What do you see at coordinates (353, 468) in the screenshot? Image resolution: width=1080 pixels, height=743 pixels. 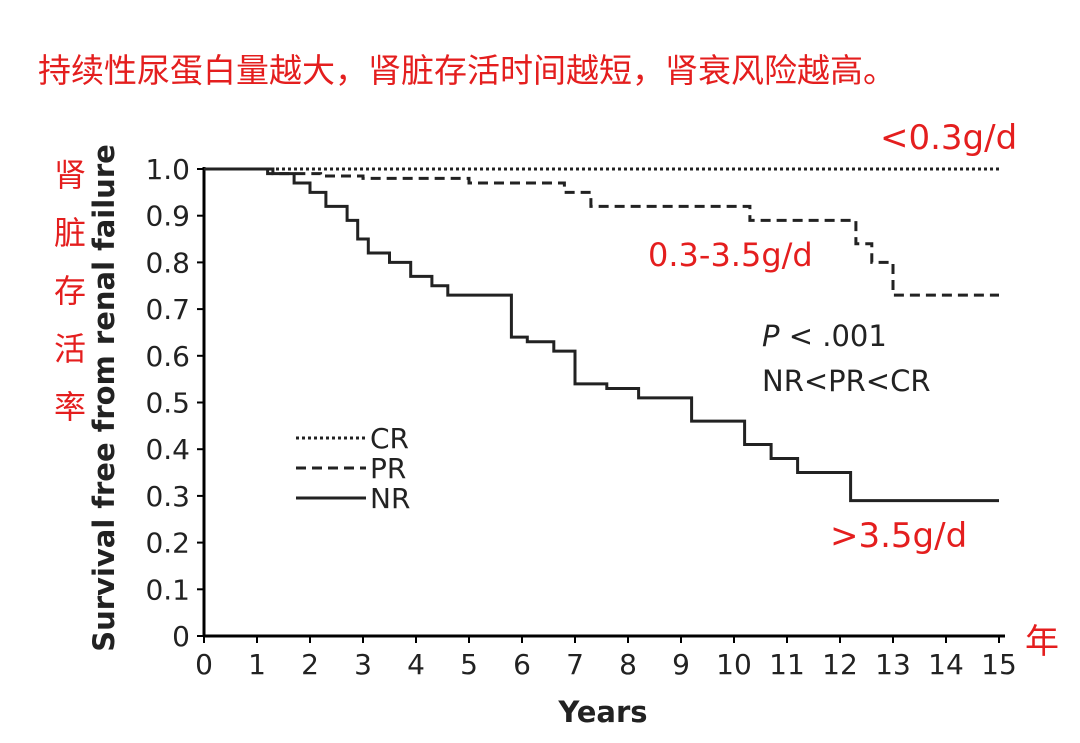 I see `legend: CR PR NR` at bounding box center [353, 468].